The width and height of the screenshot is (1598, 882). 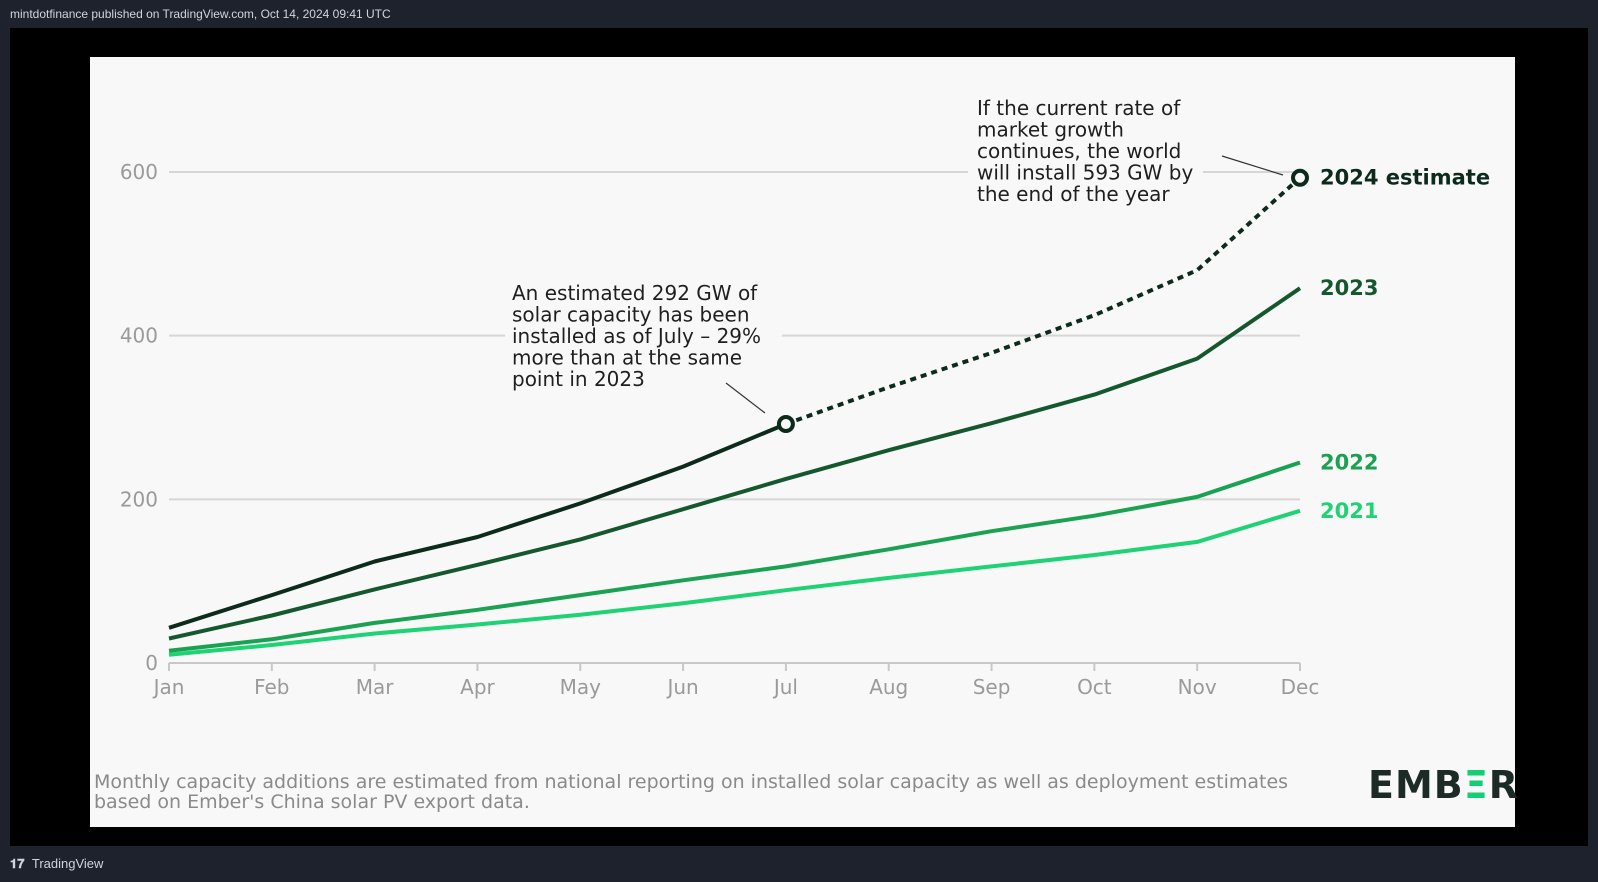 I want to click on footer-brand: TradingView, so click(x=67, y=863).